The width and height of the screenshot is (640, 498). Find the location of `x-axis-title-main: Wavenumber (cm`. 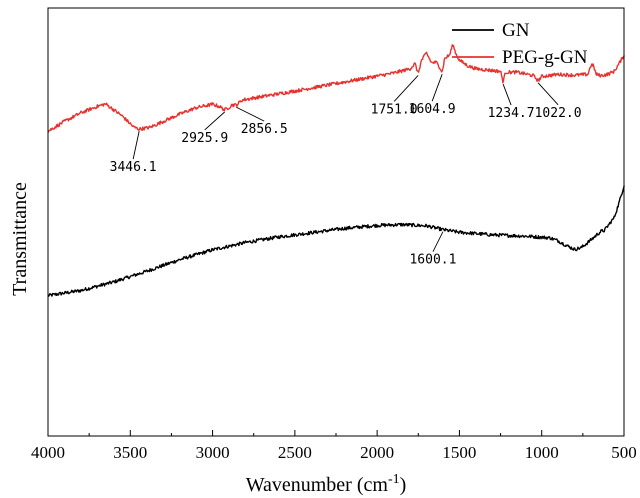

x-axis-title-main: Wavenumber (cm is located at coordinates (317, 485).